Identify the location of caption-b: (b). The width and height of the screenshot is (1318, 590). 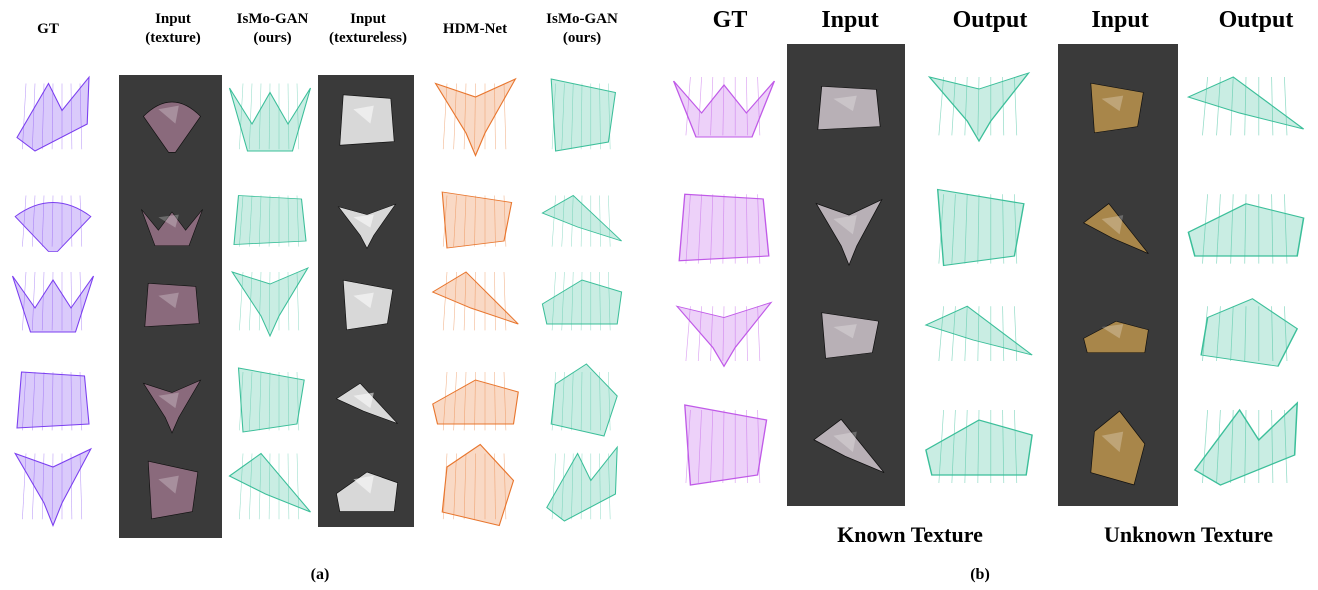
(980, 574).